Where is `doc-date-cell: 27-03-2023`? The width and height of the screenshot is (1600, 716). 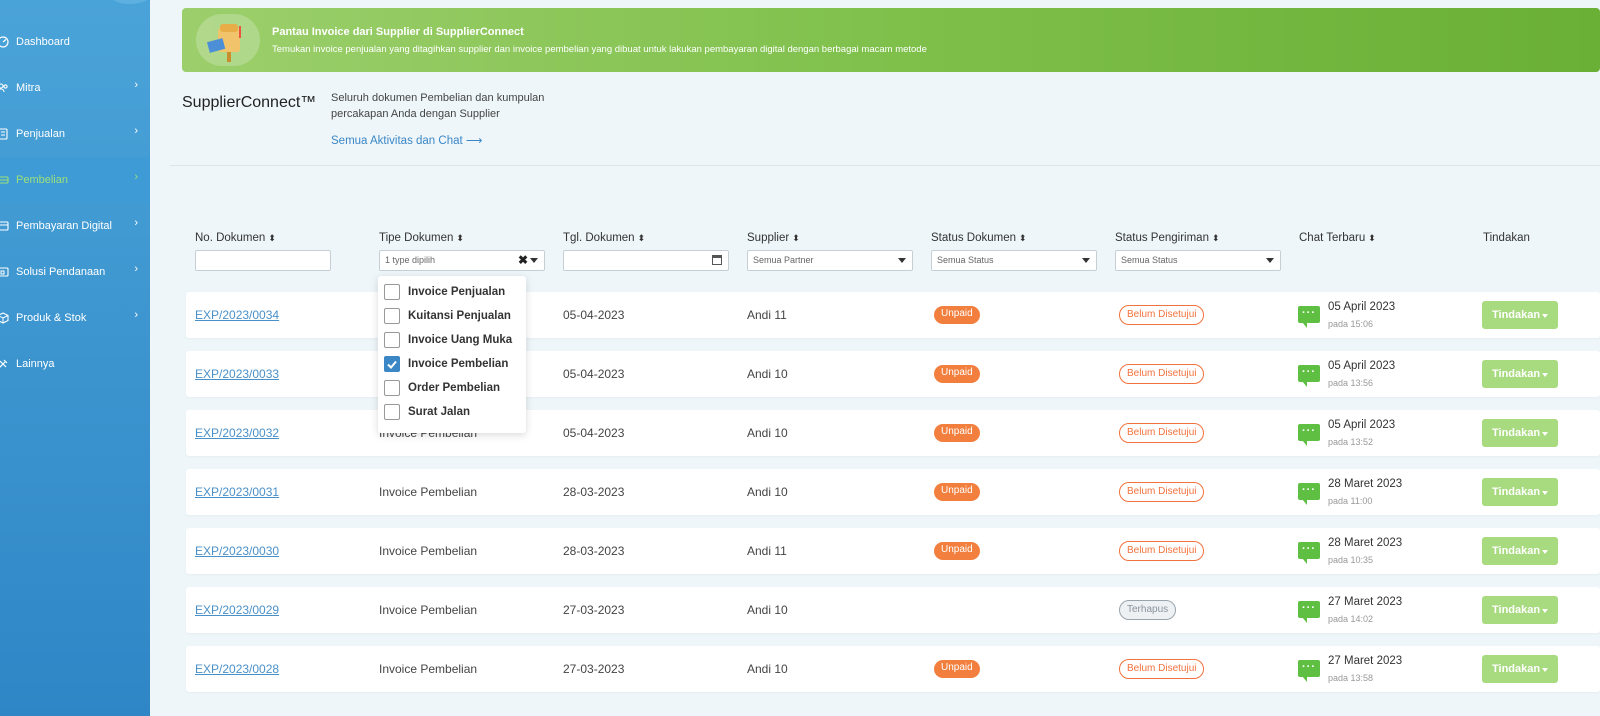
doc-date-cell: 27-03-2023 is located at coordinates (594, 610).